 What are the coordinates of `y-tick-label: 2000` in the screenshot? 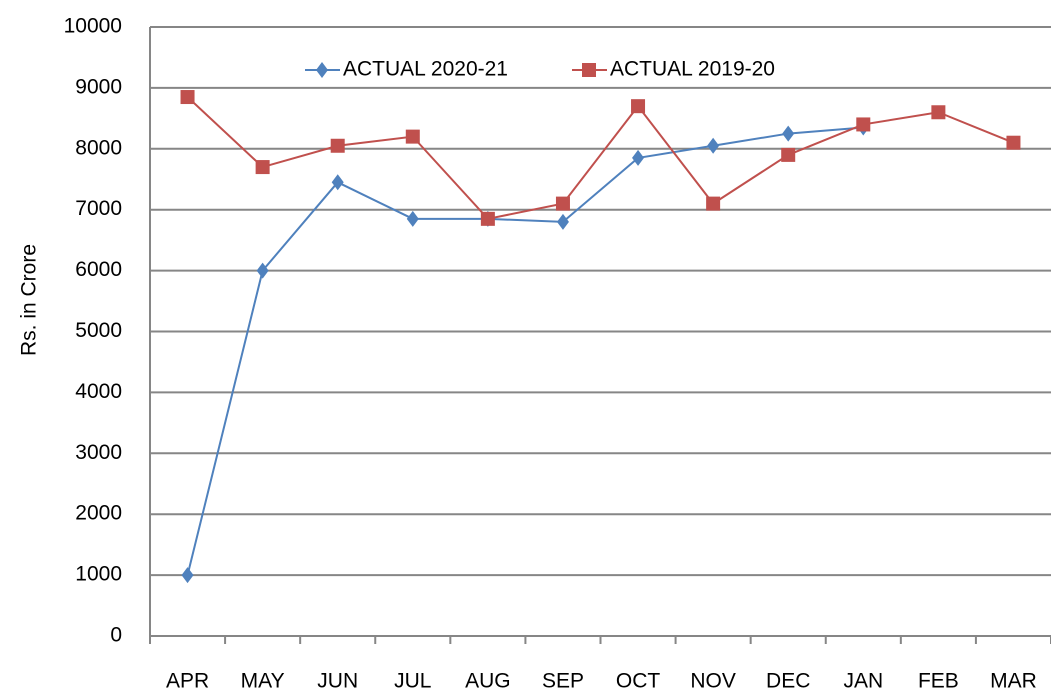 It's located at (98, 513).